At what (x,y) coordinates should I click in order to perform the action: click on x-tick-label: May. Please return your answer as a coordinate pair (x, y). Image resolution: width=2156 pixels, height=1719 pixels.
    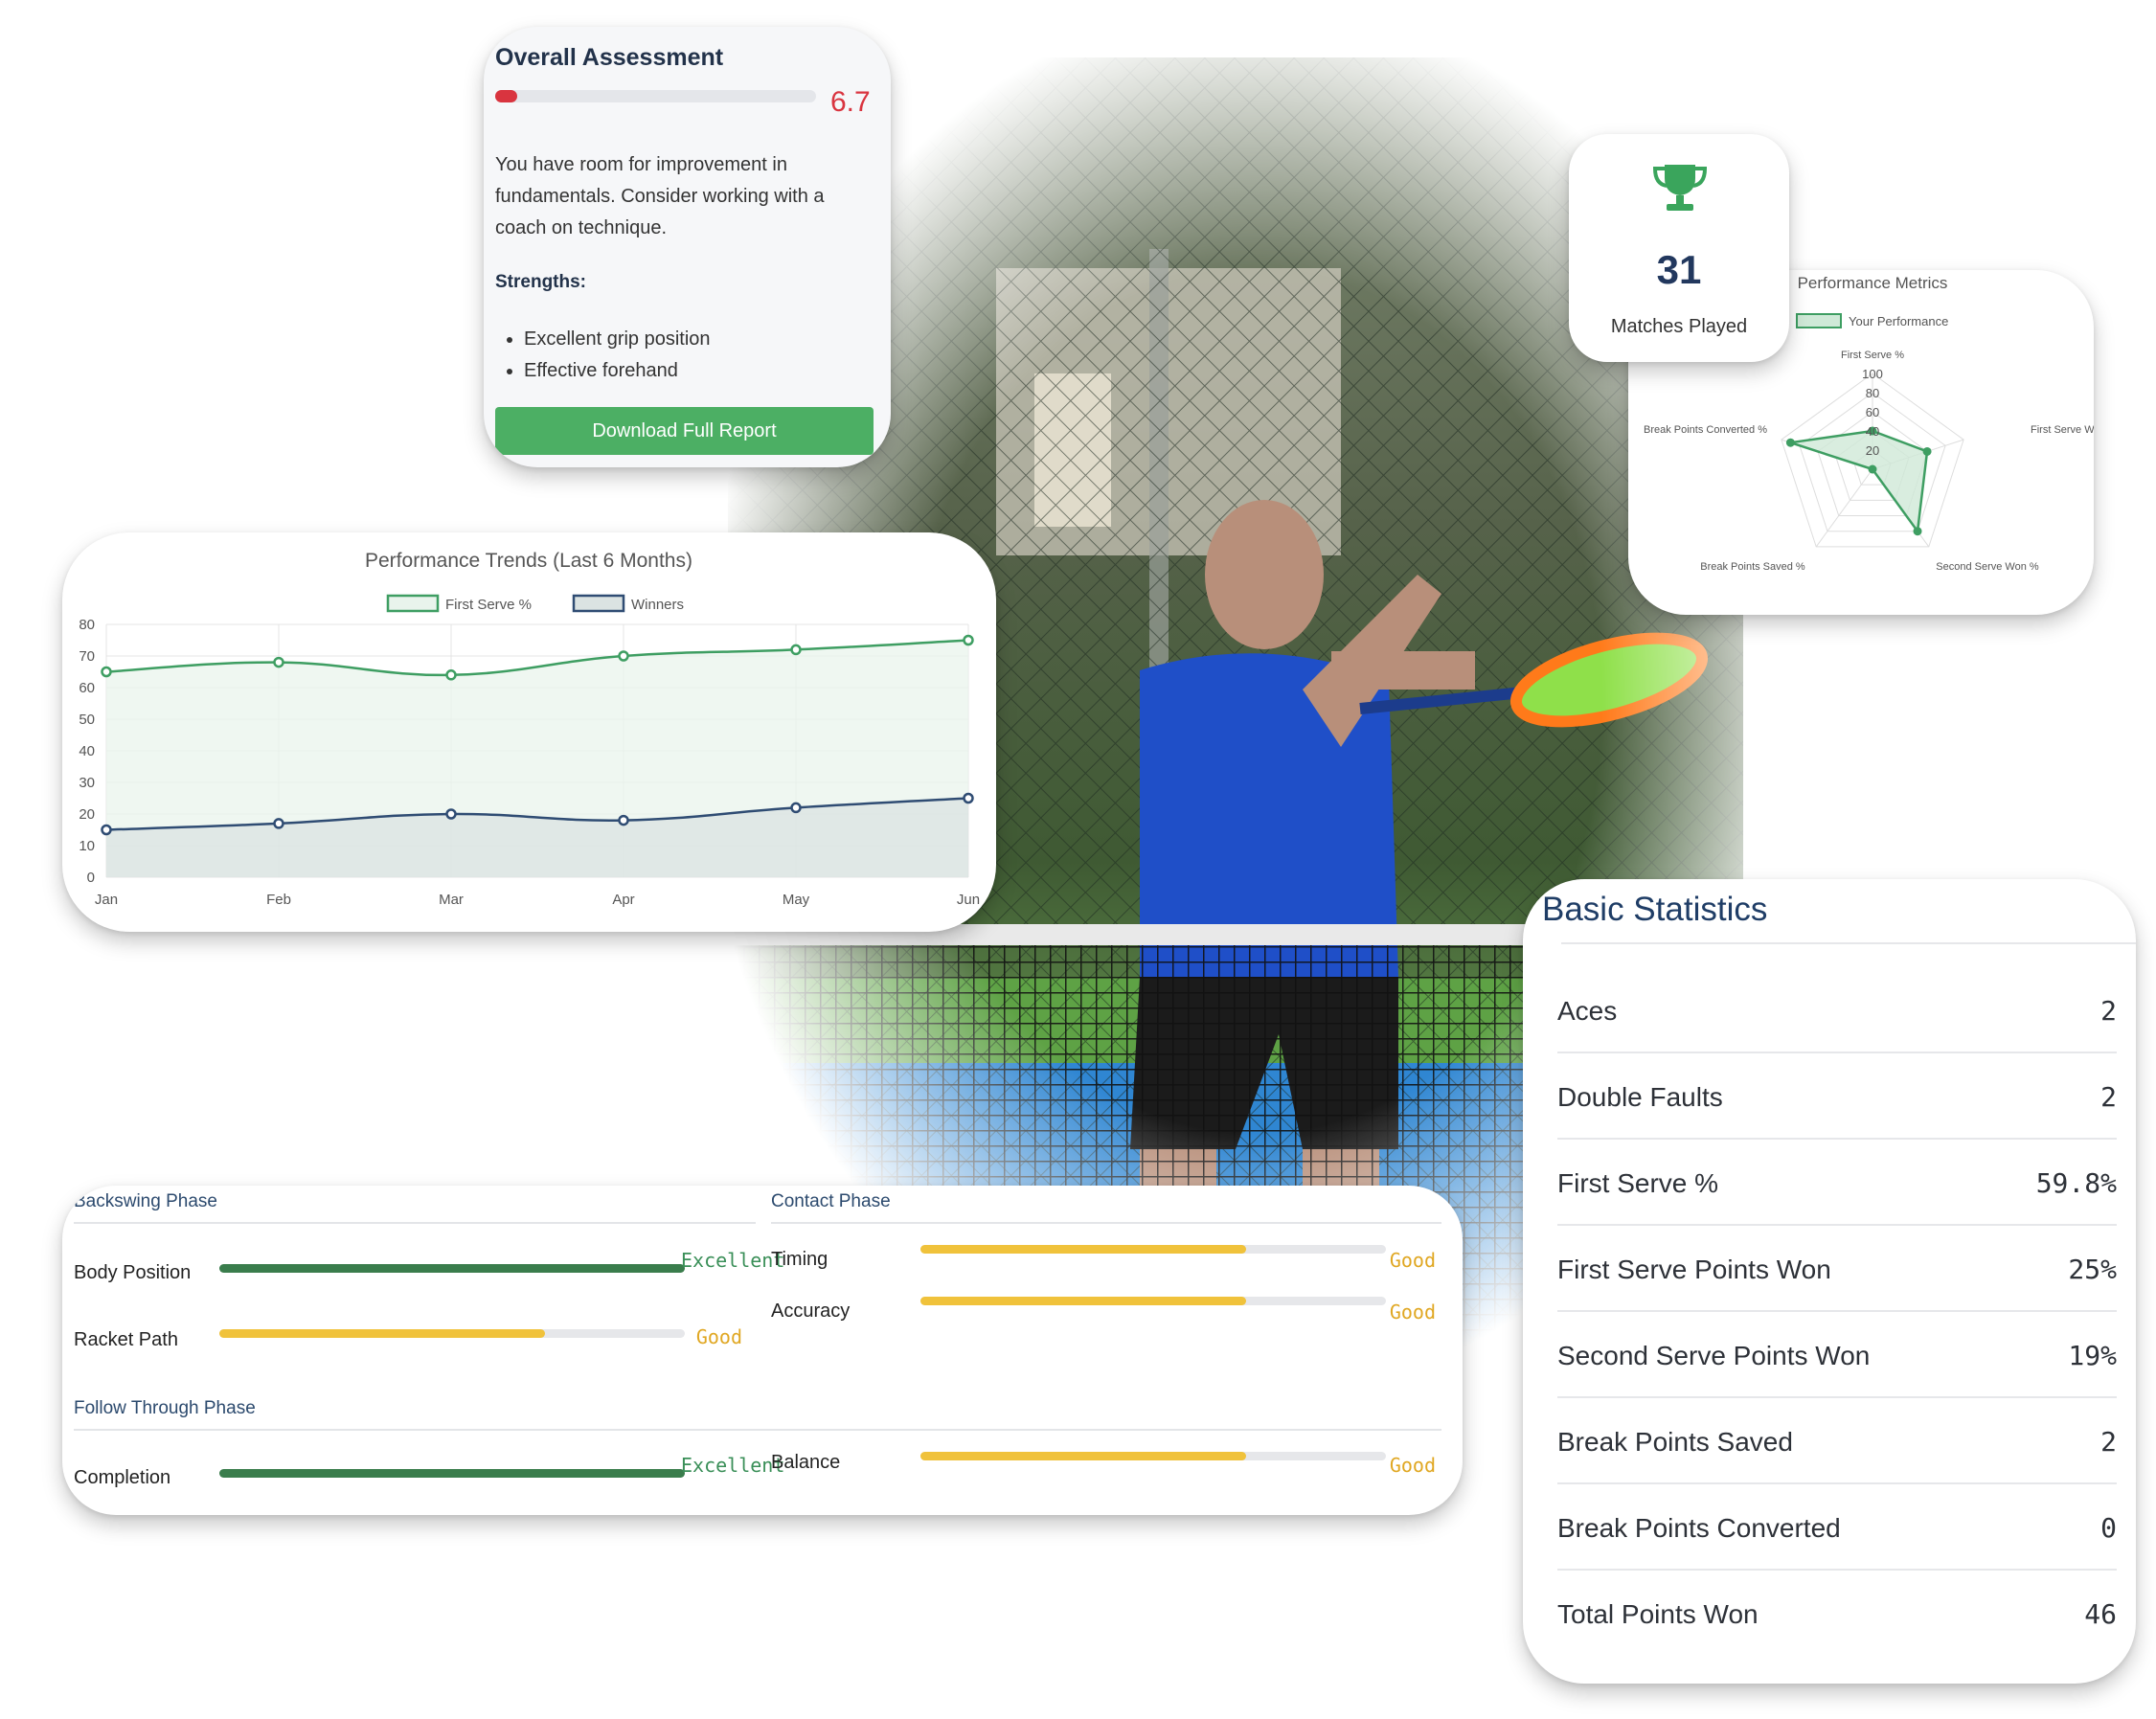
    Looking at the image, I should click on (796, 900).